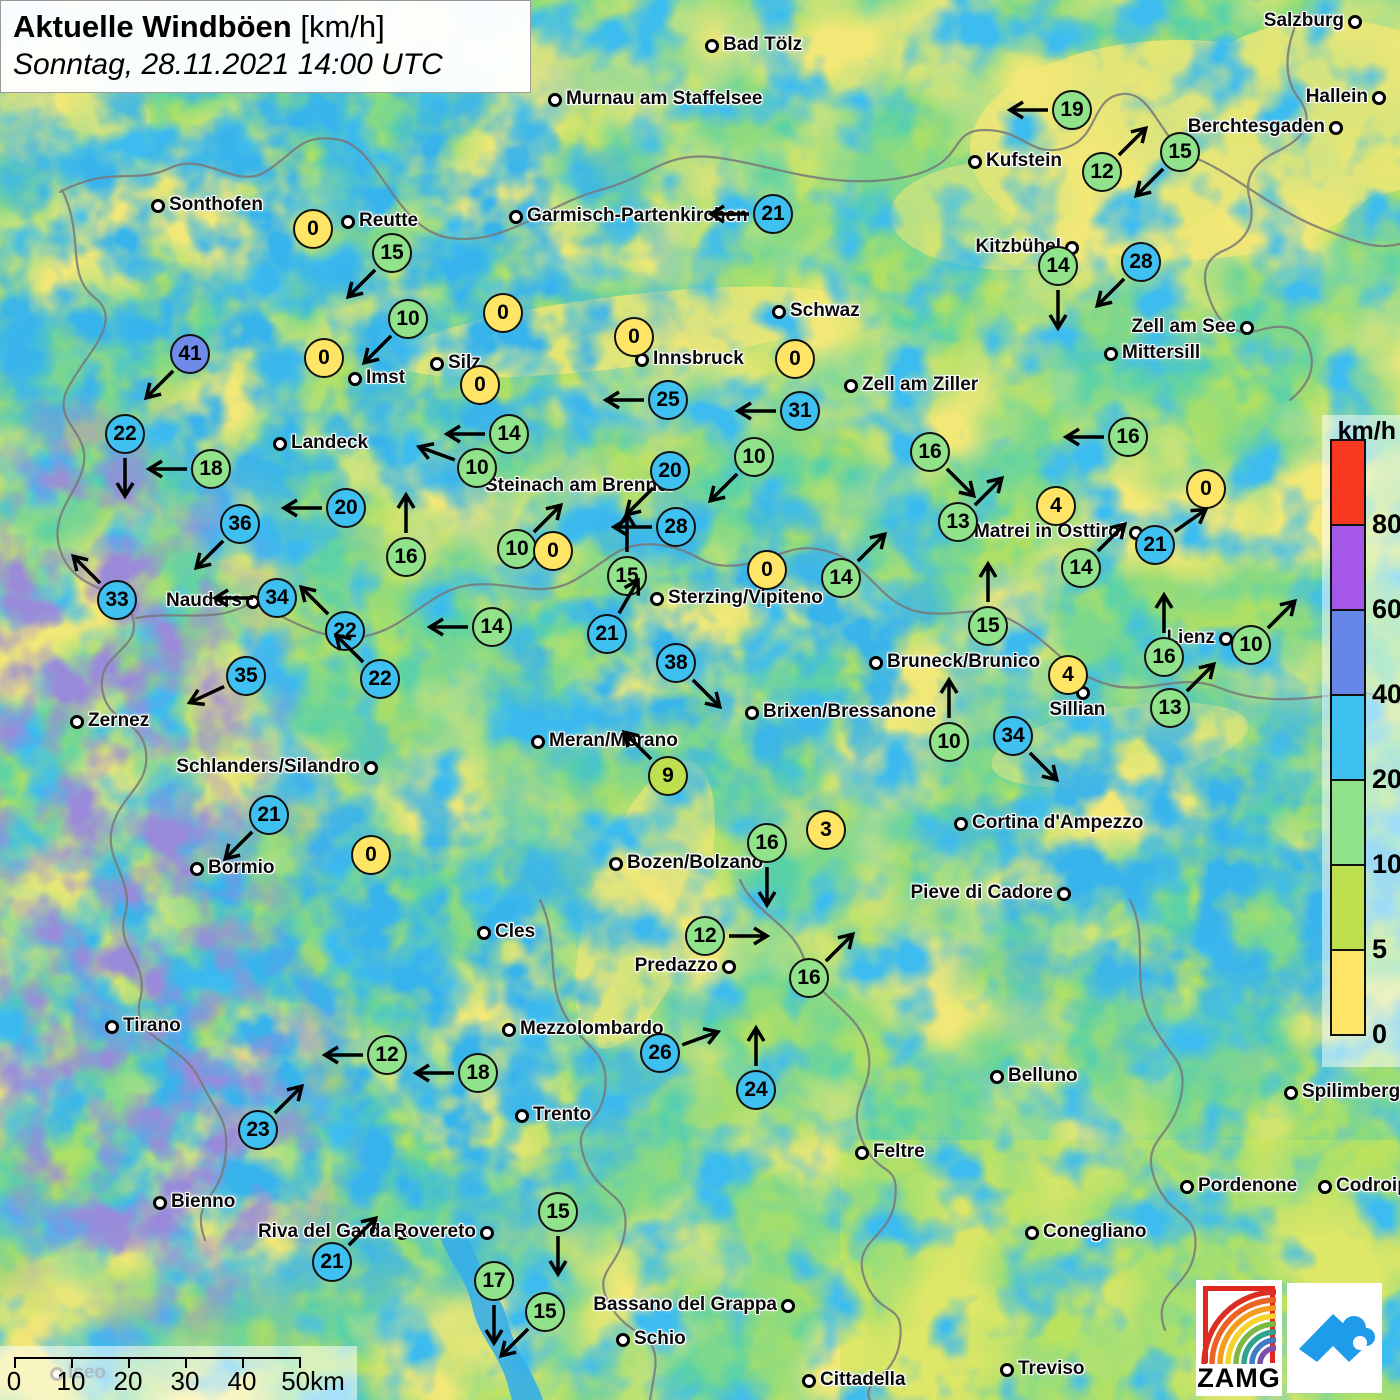 This screenshot has width=1400, height=1400. I want to click on town-label: Mittersill, so click(1161, 352).